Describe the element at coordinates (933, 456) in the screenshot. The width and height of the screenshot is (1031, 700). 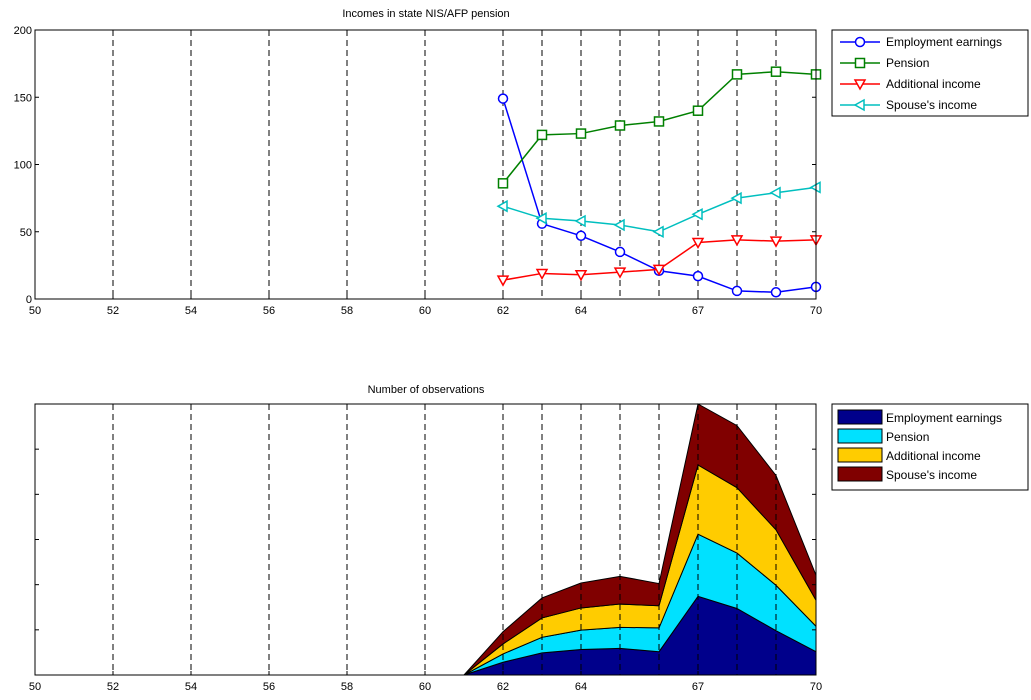
I see `observations-legend-label: Additional income` at that location.